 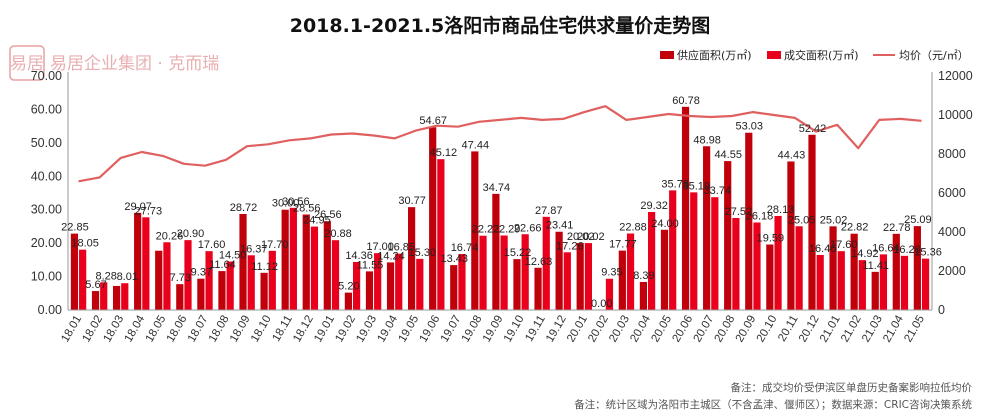 I want to click on y-left-tick-label: 60.00, so click(x=46, y=109).